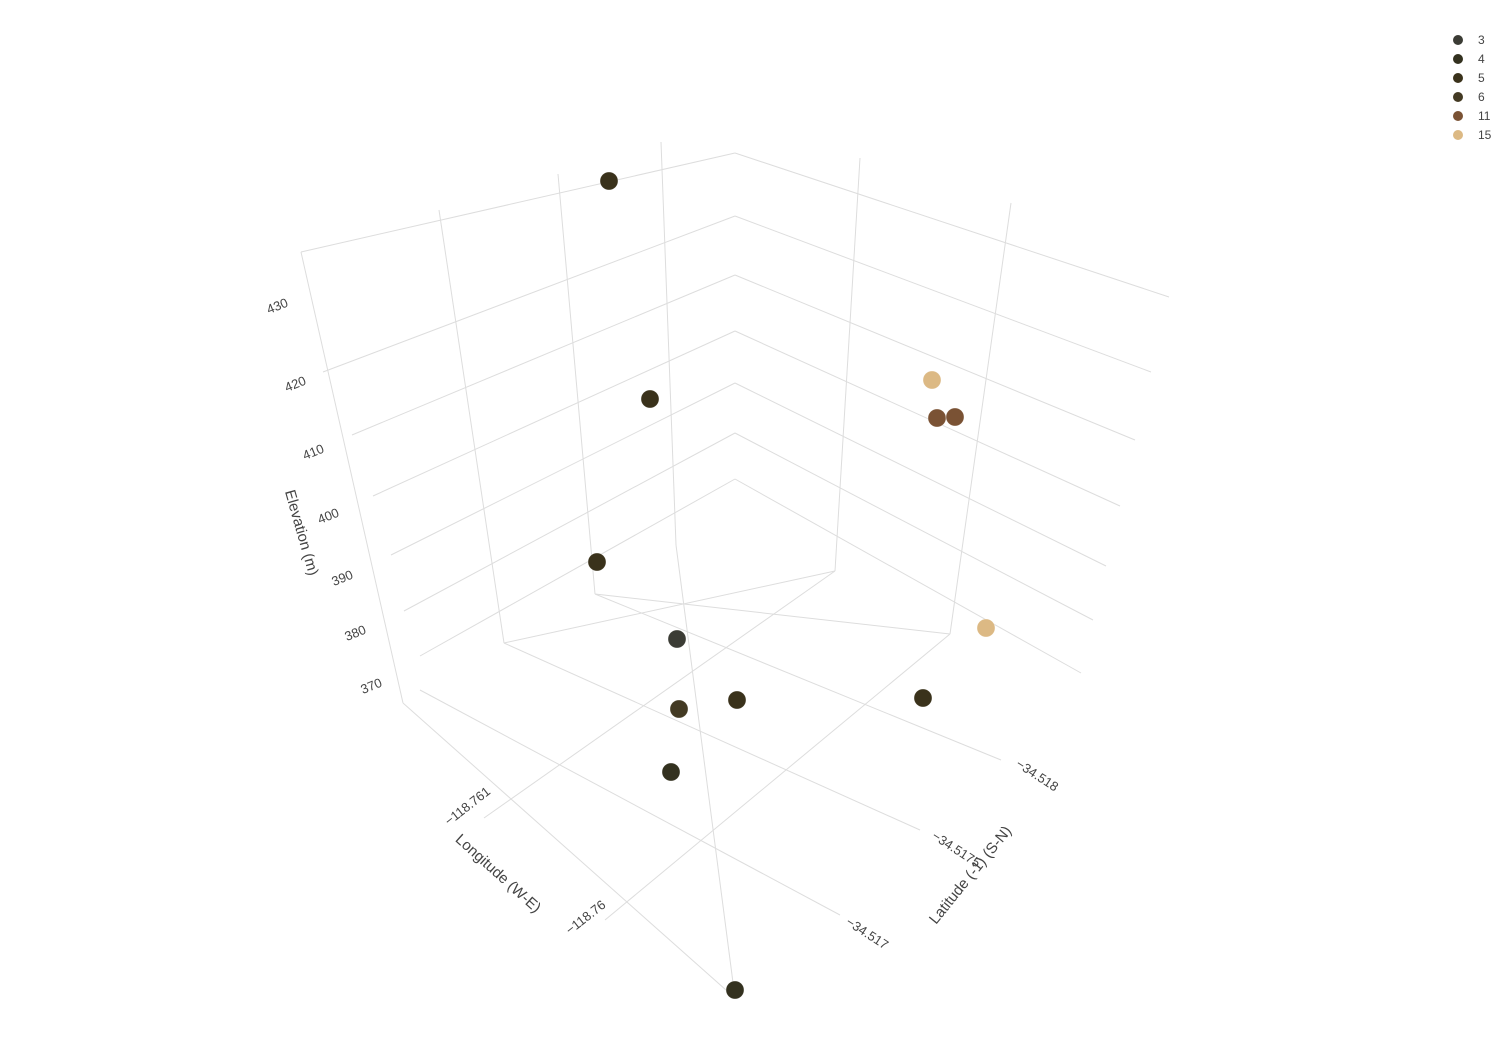 The height and width of the screenshot is (1040, 1508). I want to click on z-tick-label: 400, so click(328, 516).